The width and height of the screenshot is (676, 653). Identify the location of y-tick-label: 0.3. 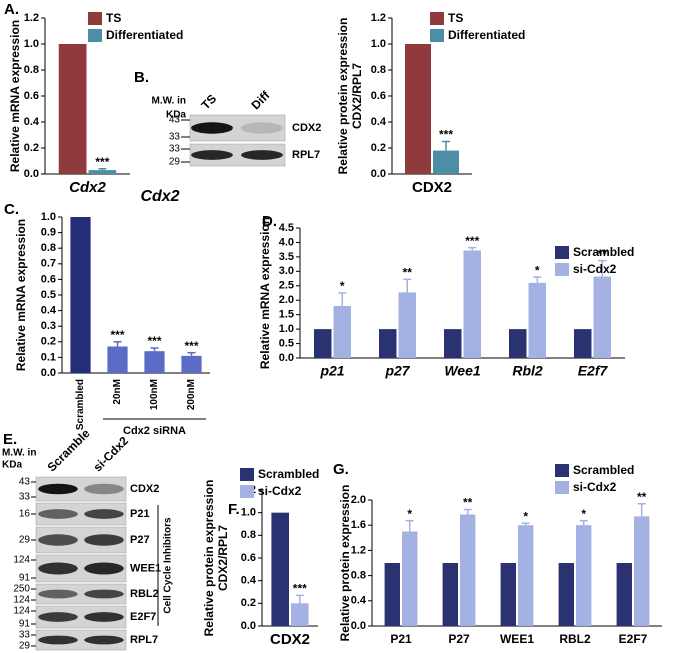
(48, 326).